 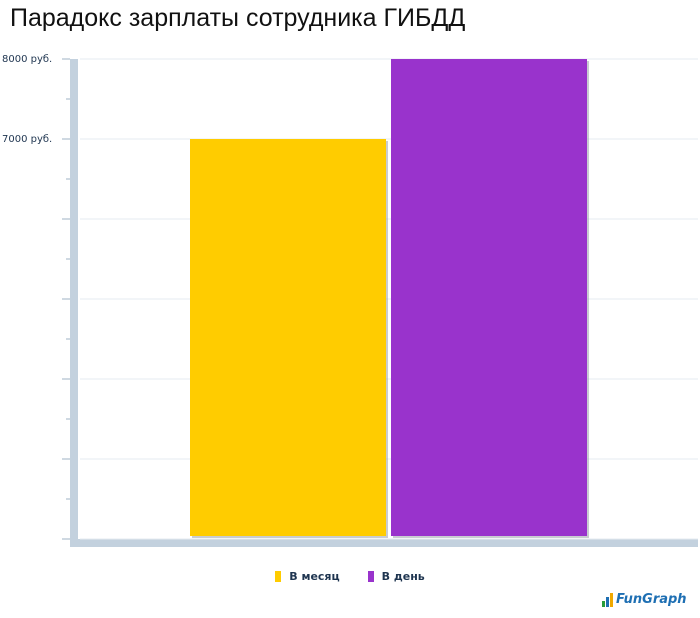 What do you see at coordinates (27, 59) in the screenshot?
I see `y-tick-label: 8000 руб.` at bounding box center [27, 59].